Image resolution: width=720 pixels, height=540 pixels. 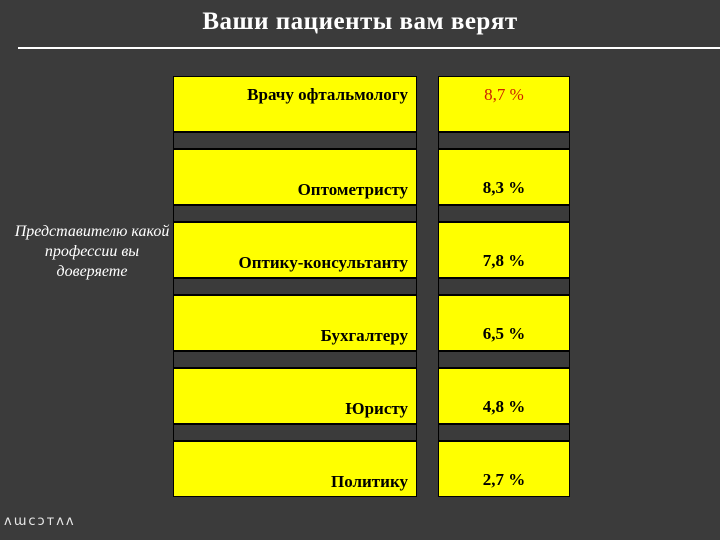 What do you see at coordinates (360, 21) in the screenshot?
I see `slide-title: Ваши пациенты вам верят` at bounding box center [360, 21].